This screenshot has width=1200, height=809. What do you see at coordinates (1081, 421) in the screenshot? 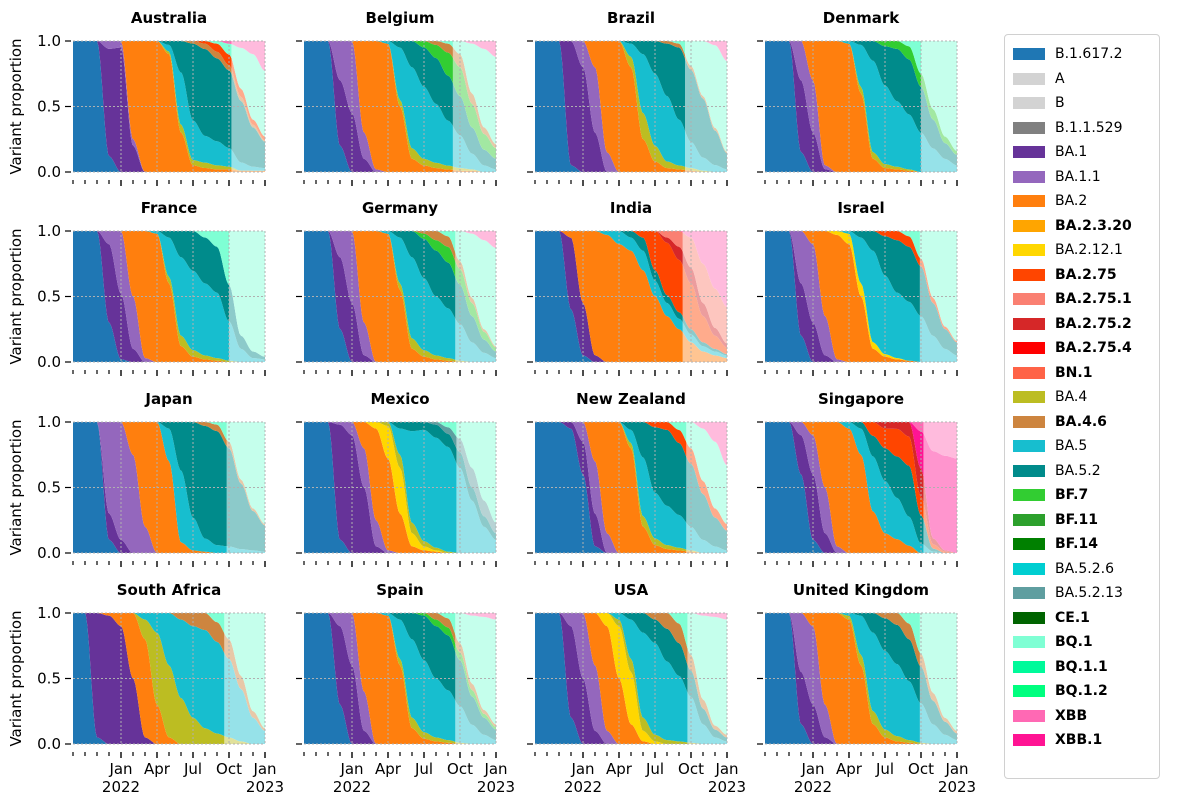
I see `legend-label: BA.4.6` at bounding box center [1081, 421].